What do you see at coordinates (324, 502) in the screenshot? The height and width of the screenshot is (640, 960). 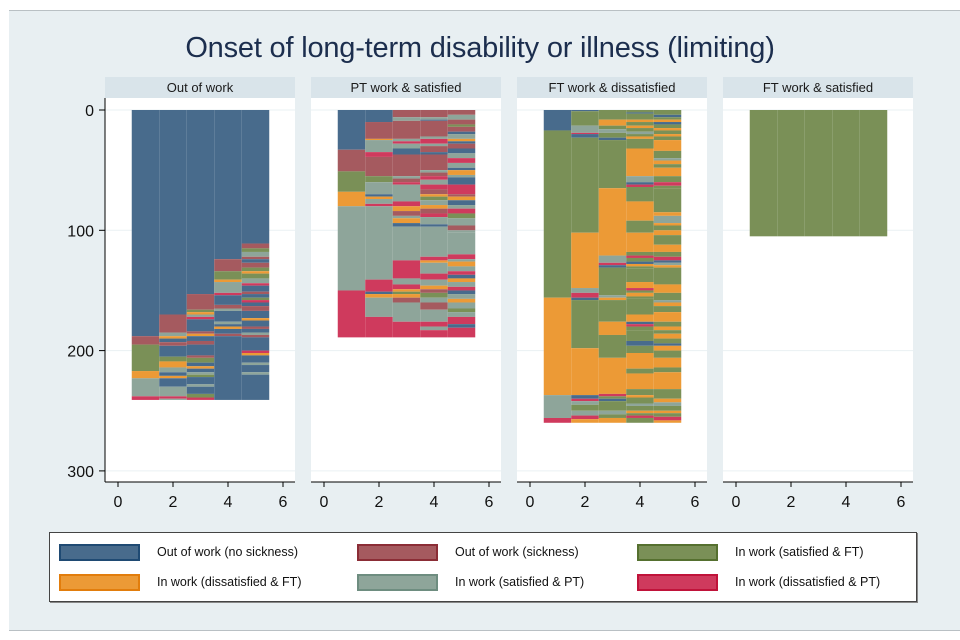 I see `x-tick-label: 0` at bounding box center [324, 502].